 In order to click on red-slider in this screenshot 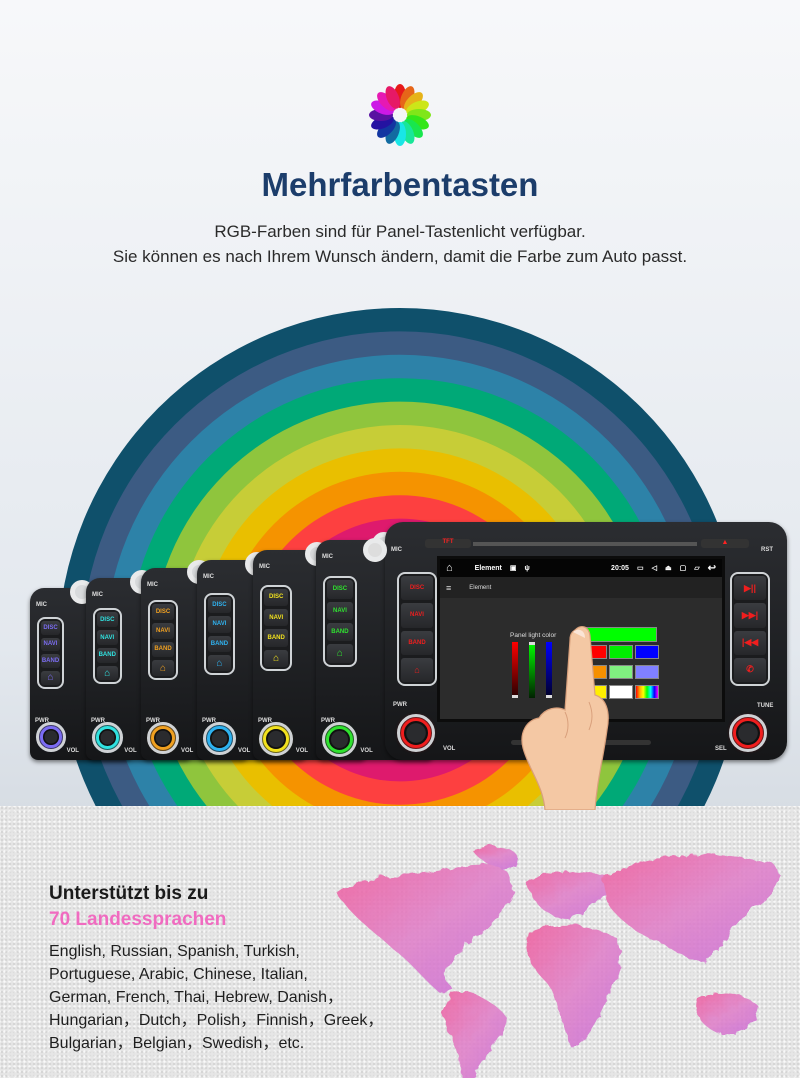, I will do `click(515, 670)`.